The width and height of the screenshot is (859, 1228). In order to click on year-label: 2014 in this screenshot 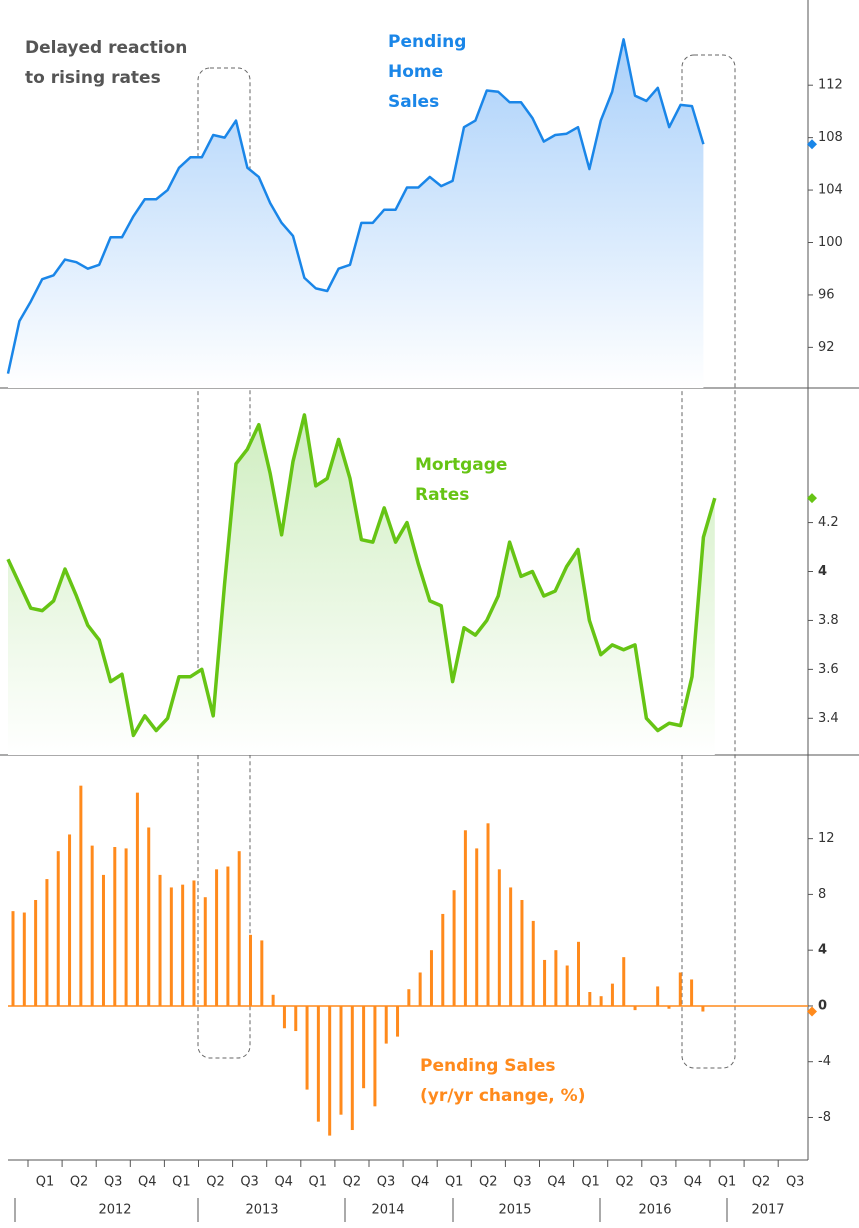, I will do `click(387, 1210)`.